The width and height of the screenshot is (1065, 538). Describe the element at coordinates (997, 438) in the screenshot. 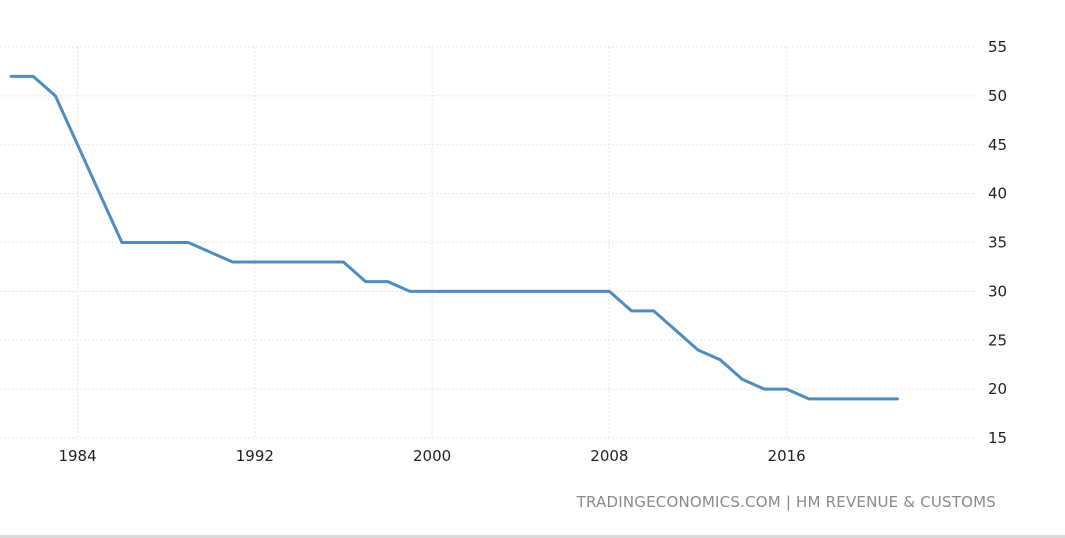

I see `y-tick-label: 15` at that location.